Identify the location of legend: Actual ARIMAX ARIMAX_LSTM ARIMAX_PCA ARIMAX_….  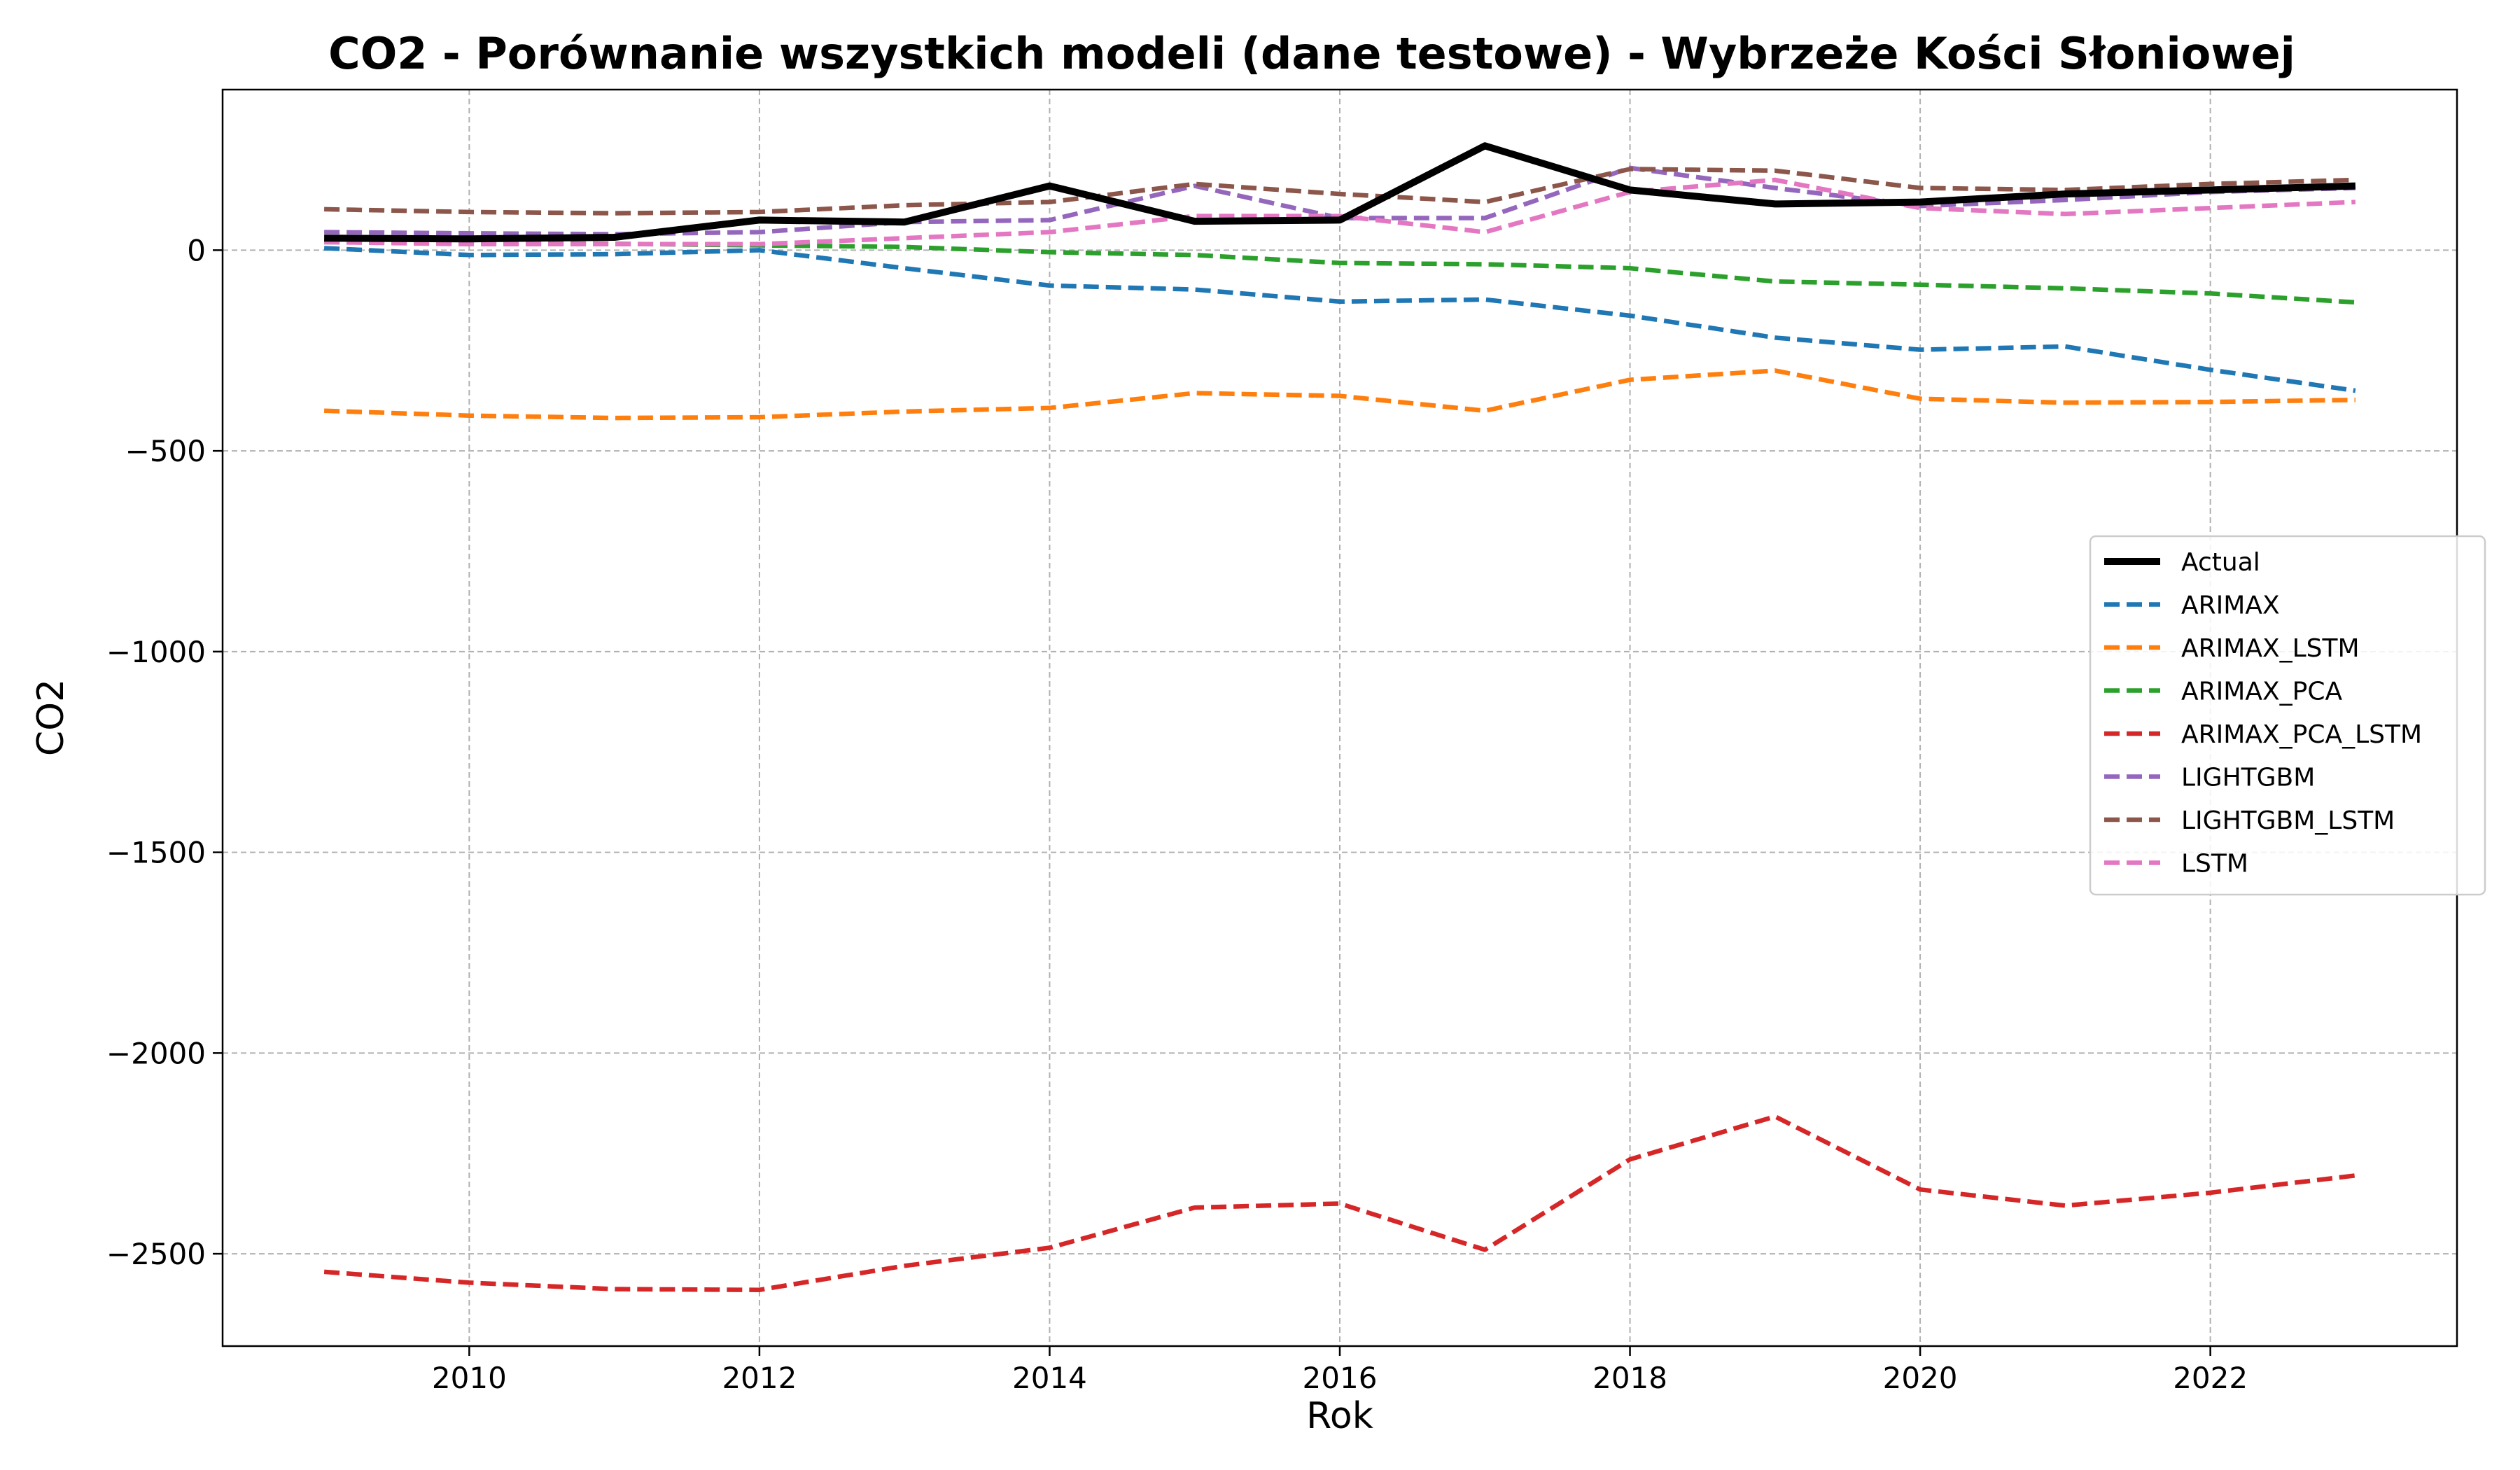
(2287, 715).